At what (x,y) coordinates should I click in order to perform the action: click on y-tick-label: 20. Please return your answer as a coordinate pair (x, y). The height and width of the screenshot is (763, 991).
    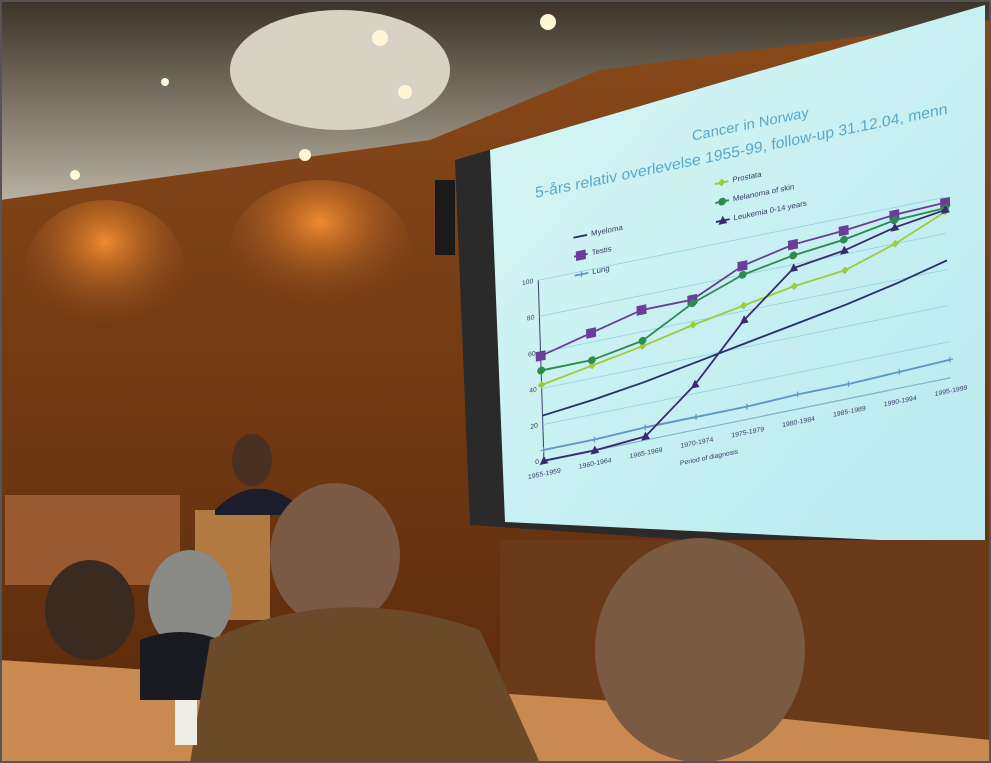
    Looking at the image, I should click on (534, 426).